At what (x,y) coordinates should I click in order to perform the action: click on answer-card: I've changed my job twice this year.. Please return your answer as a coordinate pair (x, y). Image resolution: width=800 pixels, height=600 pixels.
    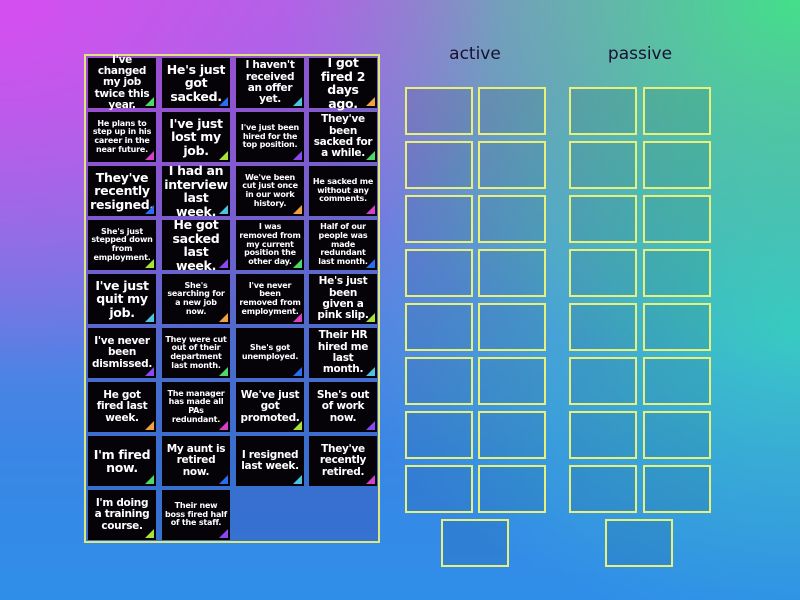
    Looking at the image, I should click on (122, 82).